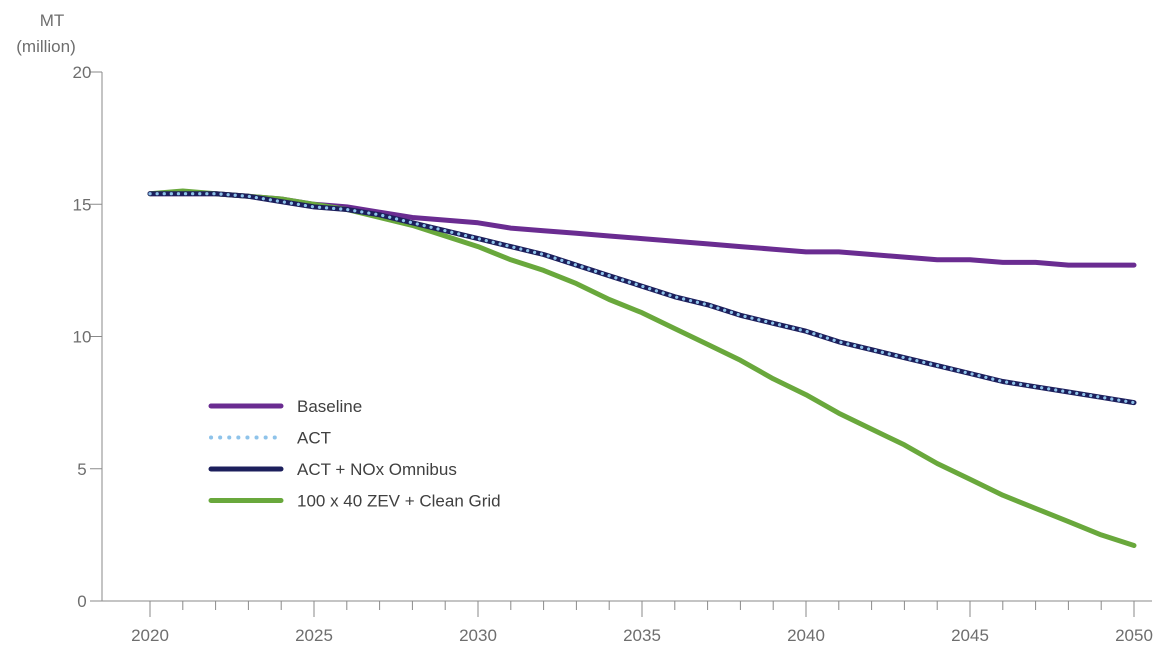  Describe the element at coordinates (806, 635) in the screenshot. I see `x-tick-label: 2040` at that location.